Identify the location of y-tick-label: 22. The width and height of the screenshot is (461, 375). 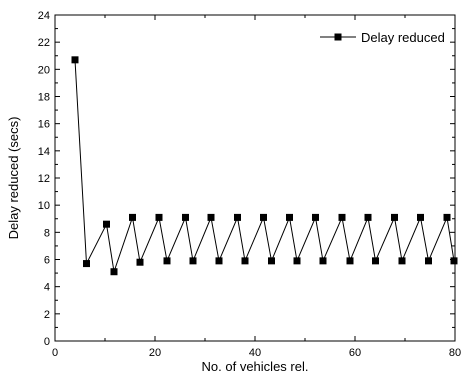
(44, 43).